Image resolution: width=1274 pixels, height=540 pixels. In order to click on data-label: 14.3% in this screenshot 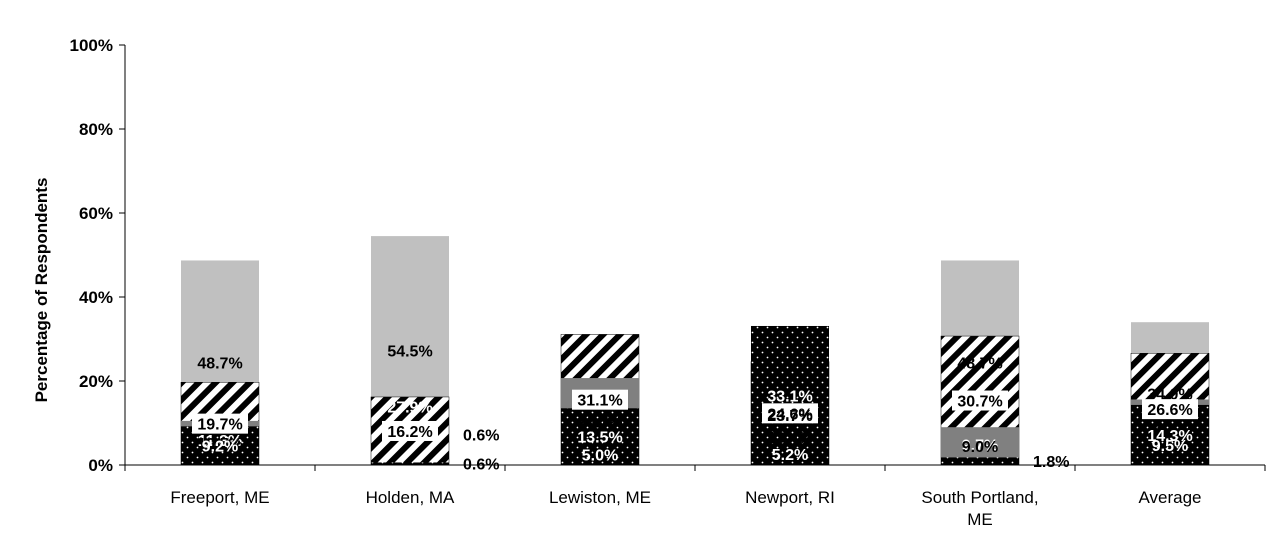, I will do `click(1169, 436)`.